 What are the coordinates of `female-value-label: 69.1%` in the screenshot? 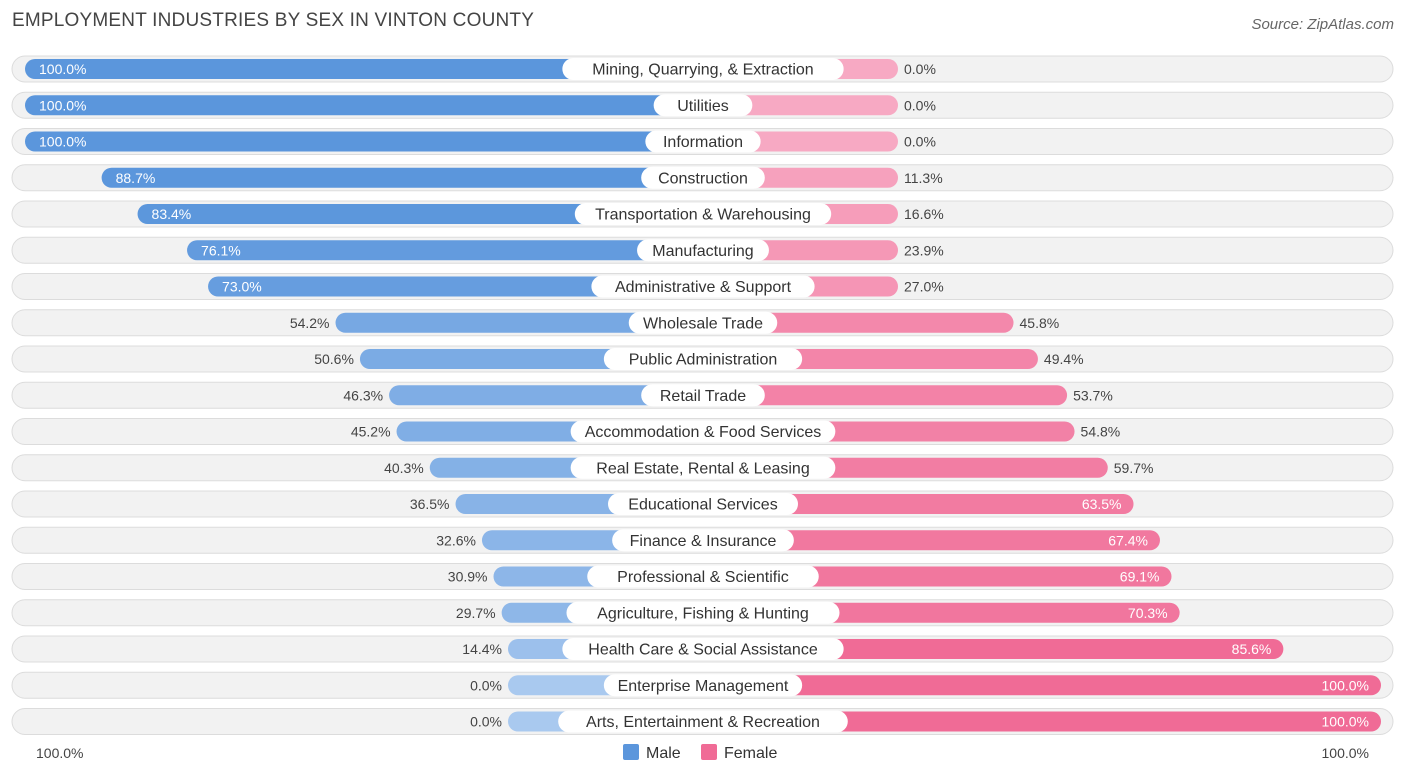 It's located at (1140, 577).